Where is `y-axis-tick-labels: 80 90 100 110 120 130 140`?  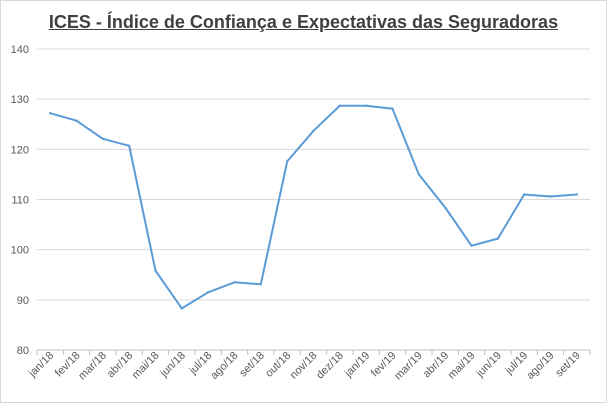 y-axis-tick-labels: 80 90 100 110 120 130 140 is located at coordinates (20, 200).